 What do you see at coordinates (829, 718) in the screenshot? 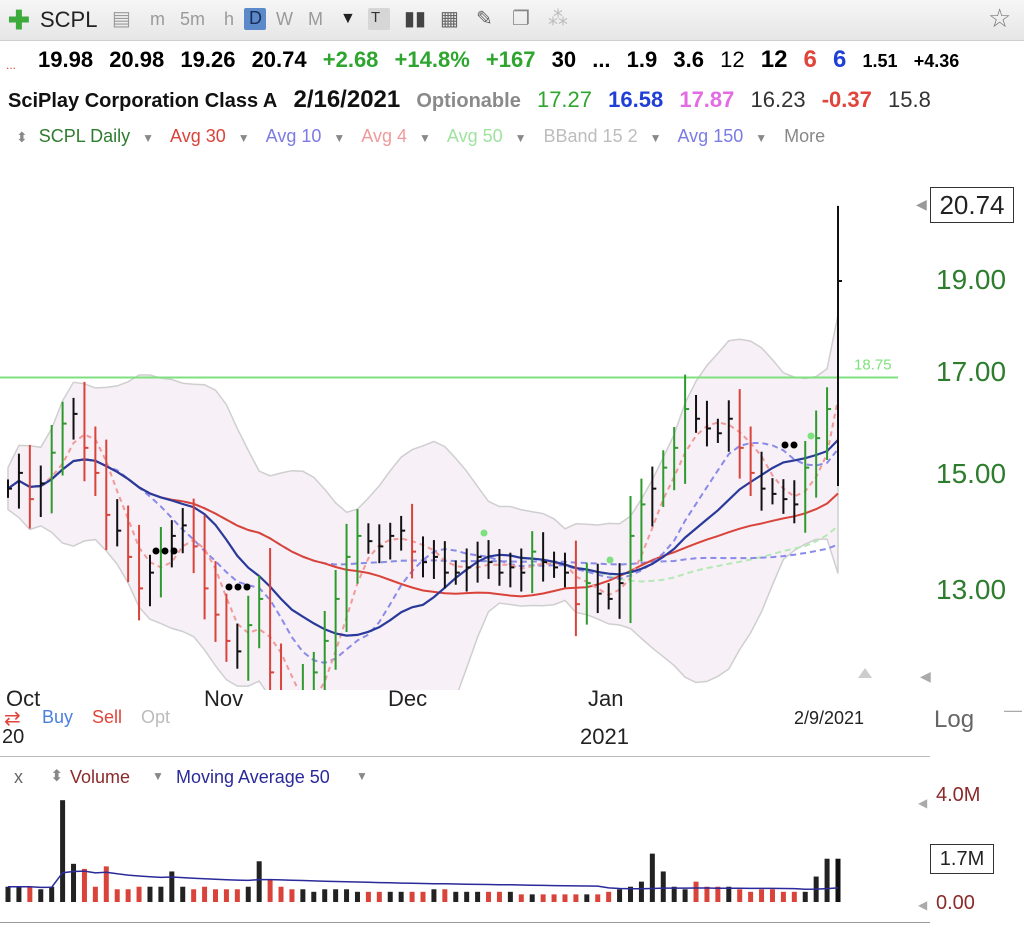
I see `hover-date: 2/9/2021` at bounding box center [829, 718].